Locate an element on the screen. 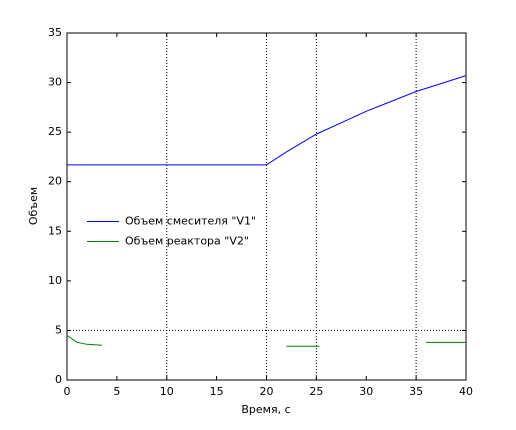 The width and height of the screenshot is (516, 430). y-tick-label: 0 is located at coordinates (58, 379).